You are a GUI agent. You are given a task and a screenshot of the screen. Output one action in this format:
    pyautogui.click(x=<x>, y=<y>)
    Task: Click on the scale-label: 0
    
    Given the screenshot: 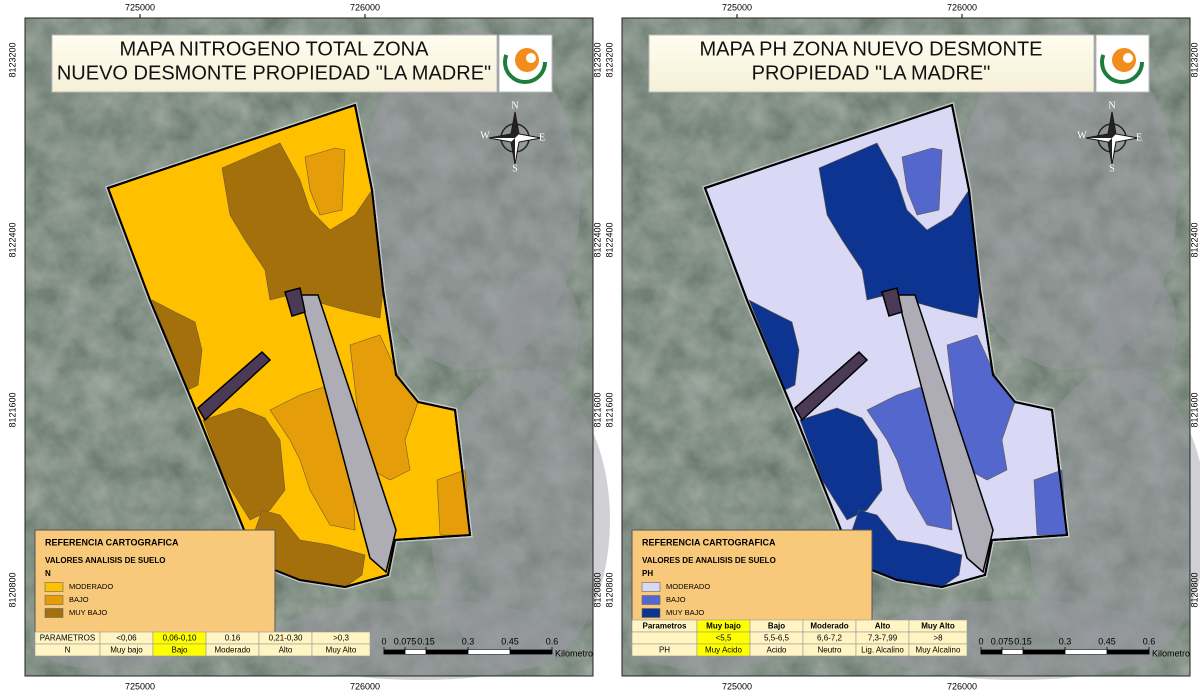 What is the action you would take?
    pyautogui.click(x=383, y=641)
    